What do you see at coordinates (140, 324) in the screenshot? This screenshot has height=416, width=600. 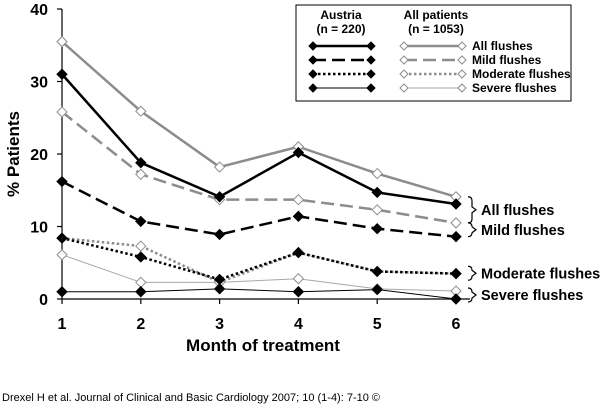 I see `x-tick-label: 2` at bounding box center [140, 324].